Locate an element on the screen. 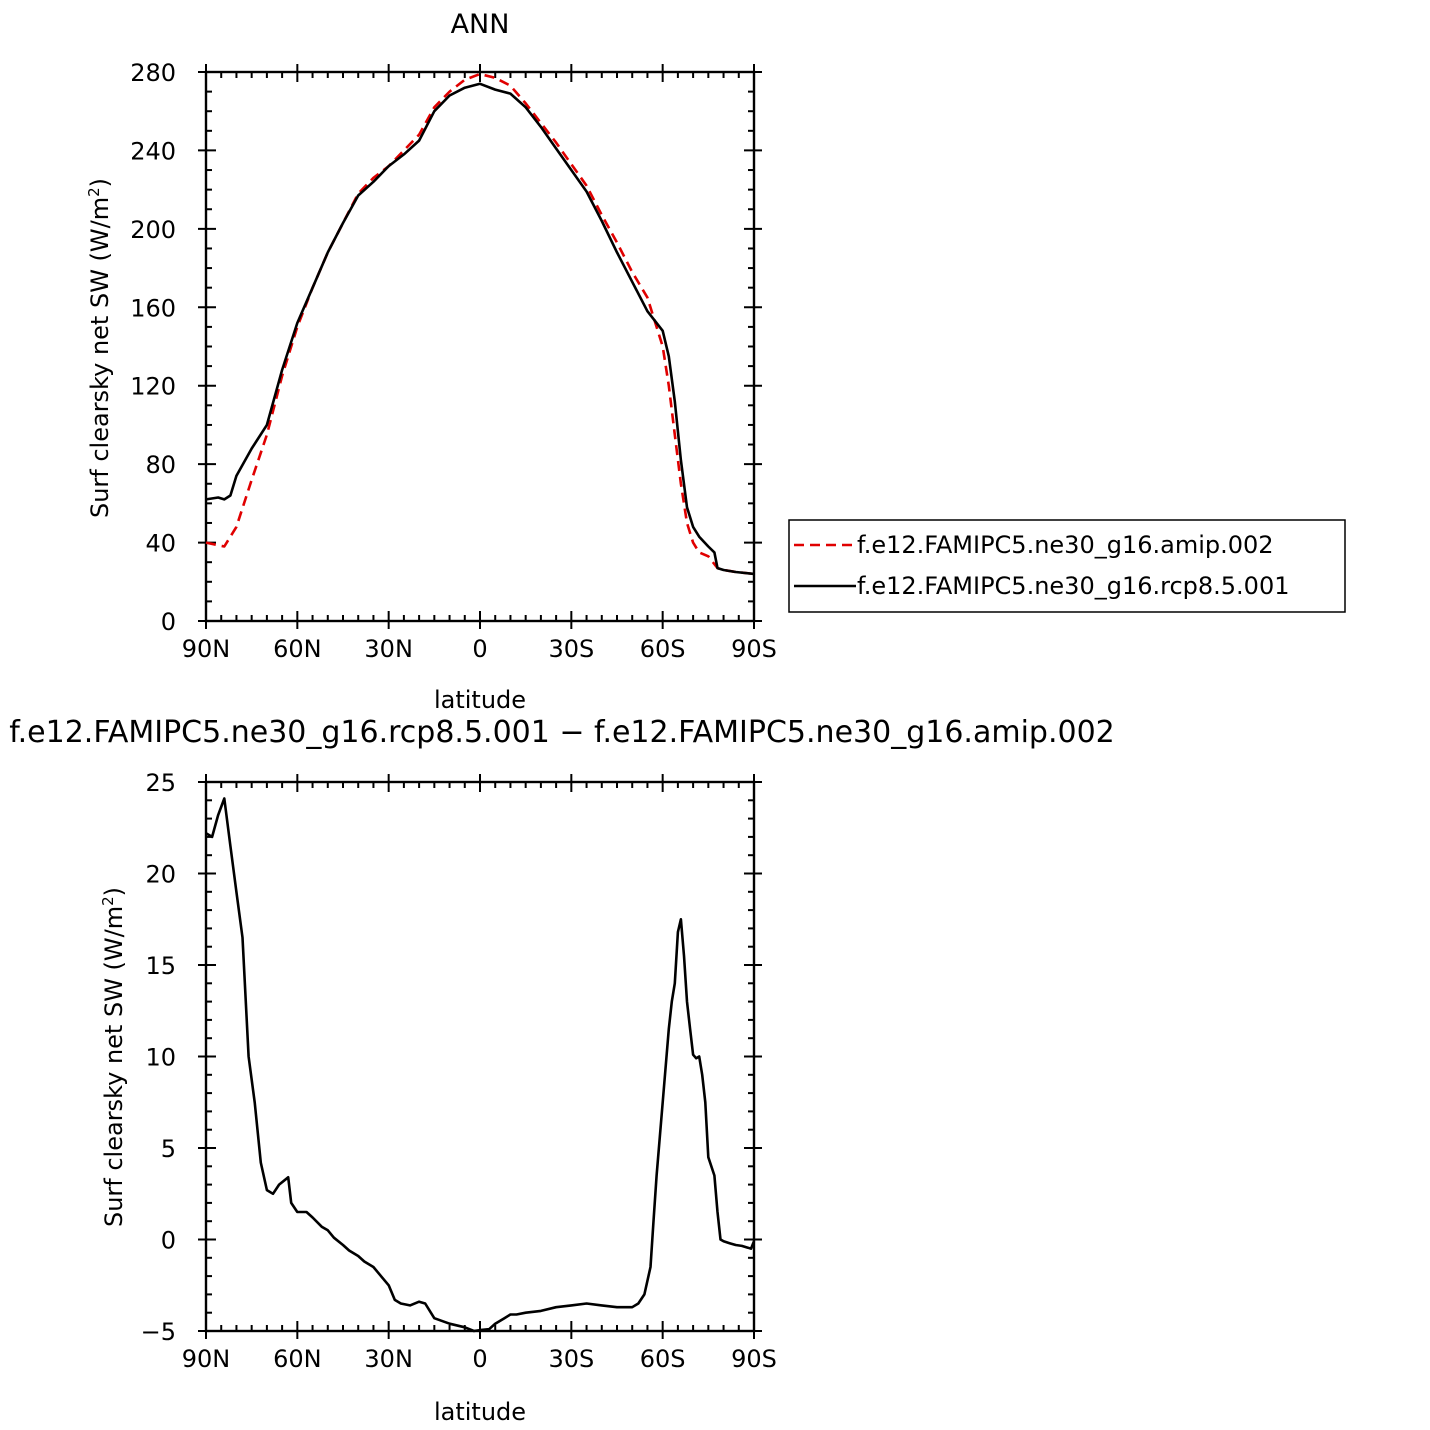  y-tick-label: −5 is located at coordinates (158, 1332).